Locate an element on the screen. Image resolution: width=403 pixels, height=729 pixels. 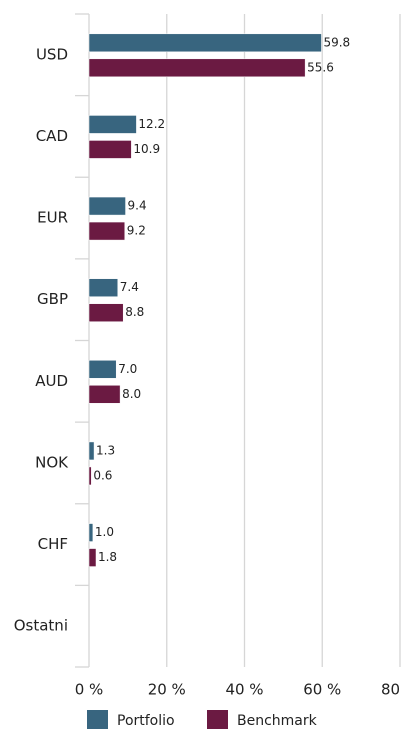
value-label: 12.2 is located at coordinates (151, 124).